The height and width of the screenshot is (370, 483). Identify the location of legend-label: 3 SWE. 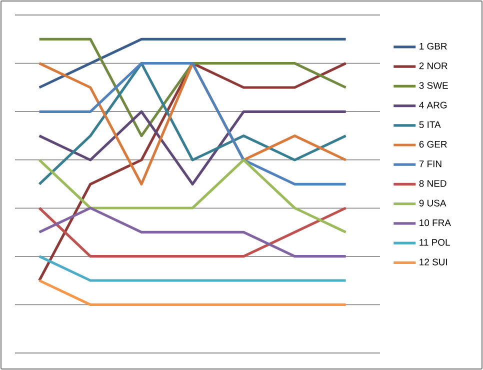
(433, 85).